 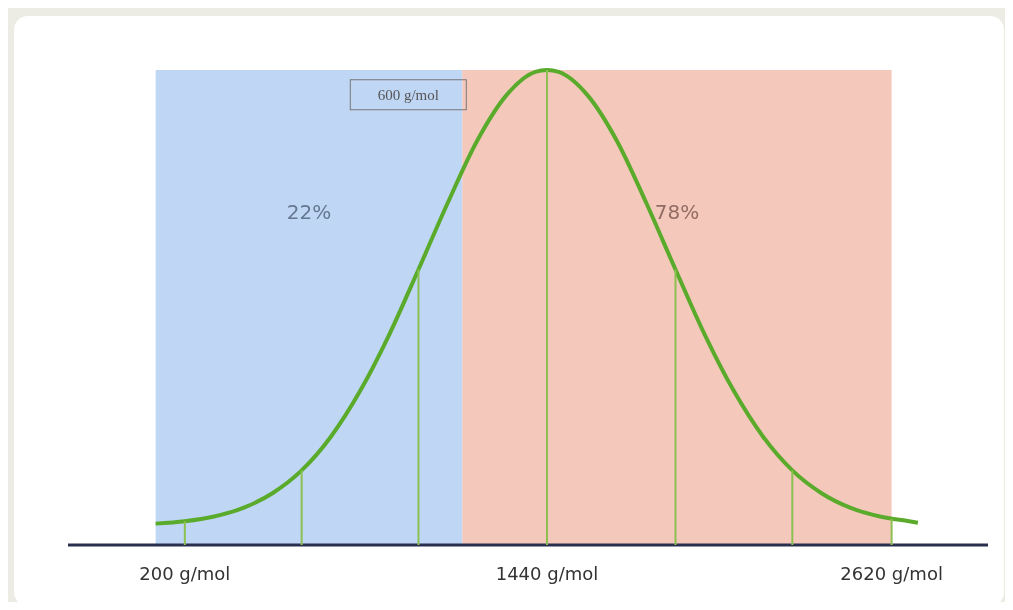 I want to click on band-label: 78%, so click(x=677, y=212).